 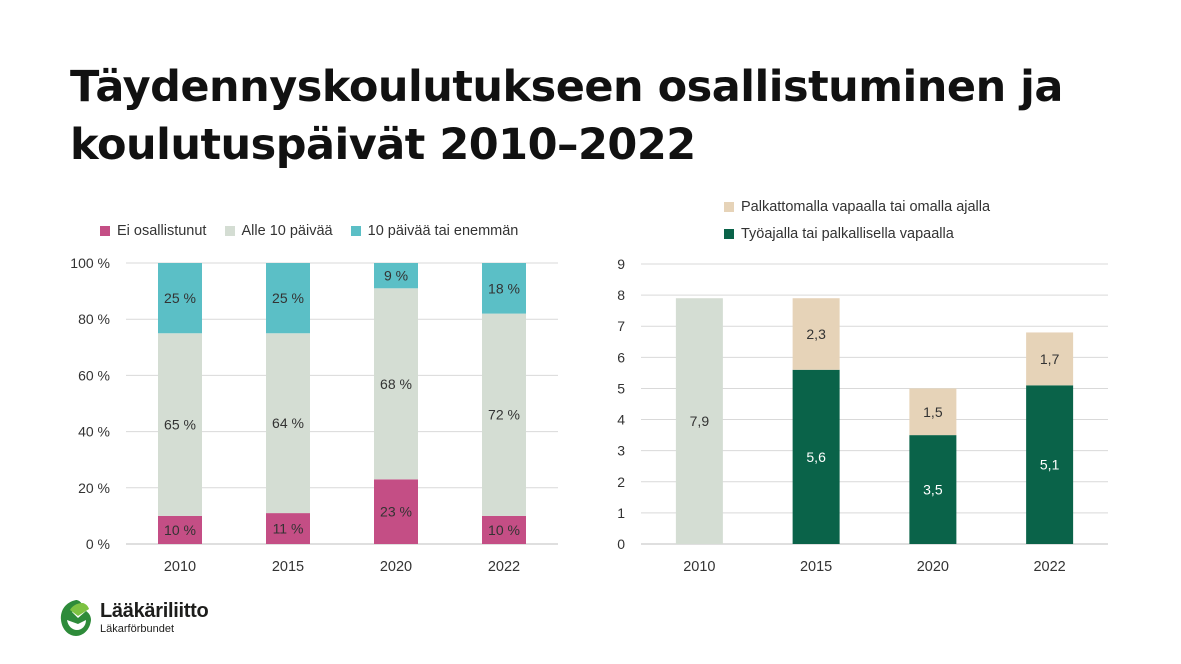 What do you see at coordinates (383, 145) in the screenshot?
I see `page-title-line-2: koulutuspäivät 2010–2022` at bounding box center [383, 145].